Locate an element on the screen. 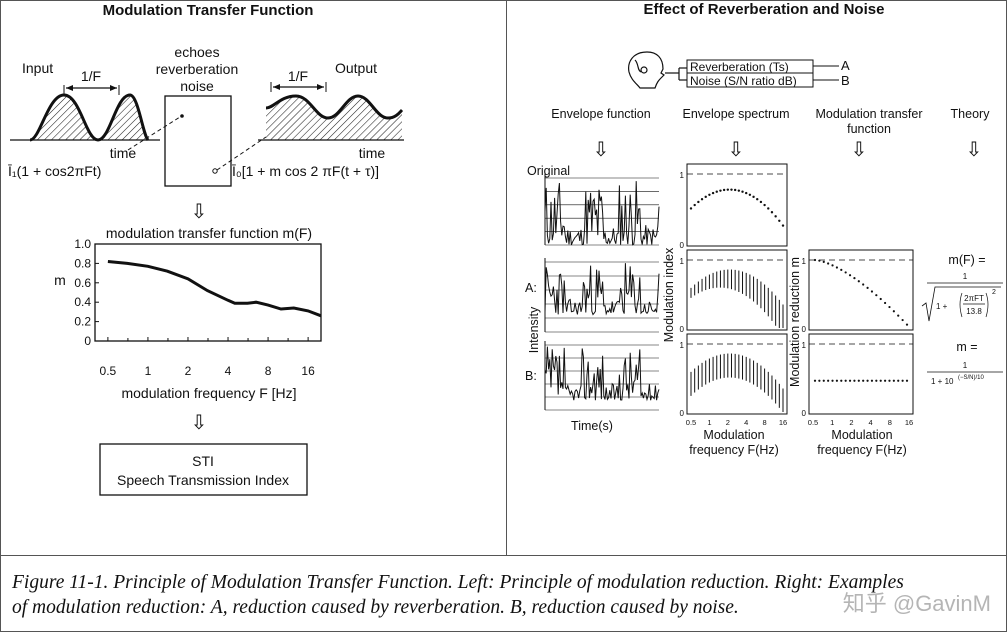  mtf-x-ticks: 0.5 1 2 4 8 16 is located at coordinates (207, 357).